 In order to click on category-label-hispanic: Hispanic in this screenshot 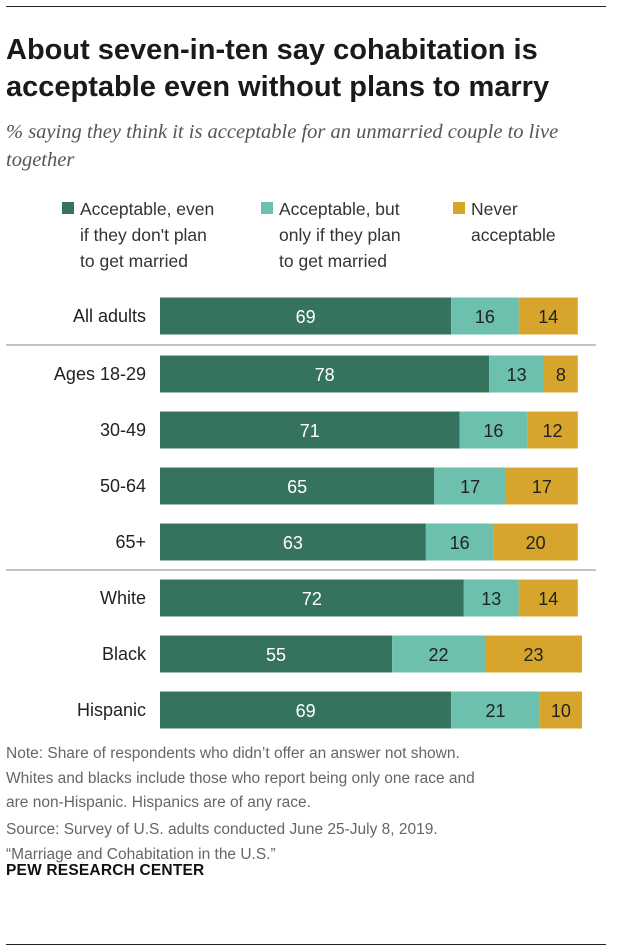, I will do `click(111, 710)`.